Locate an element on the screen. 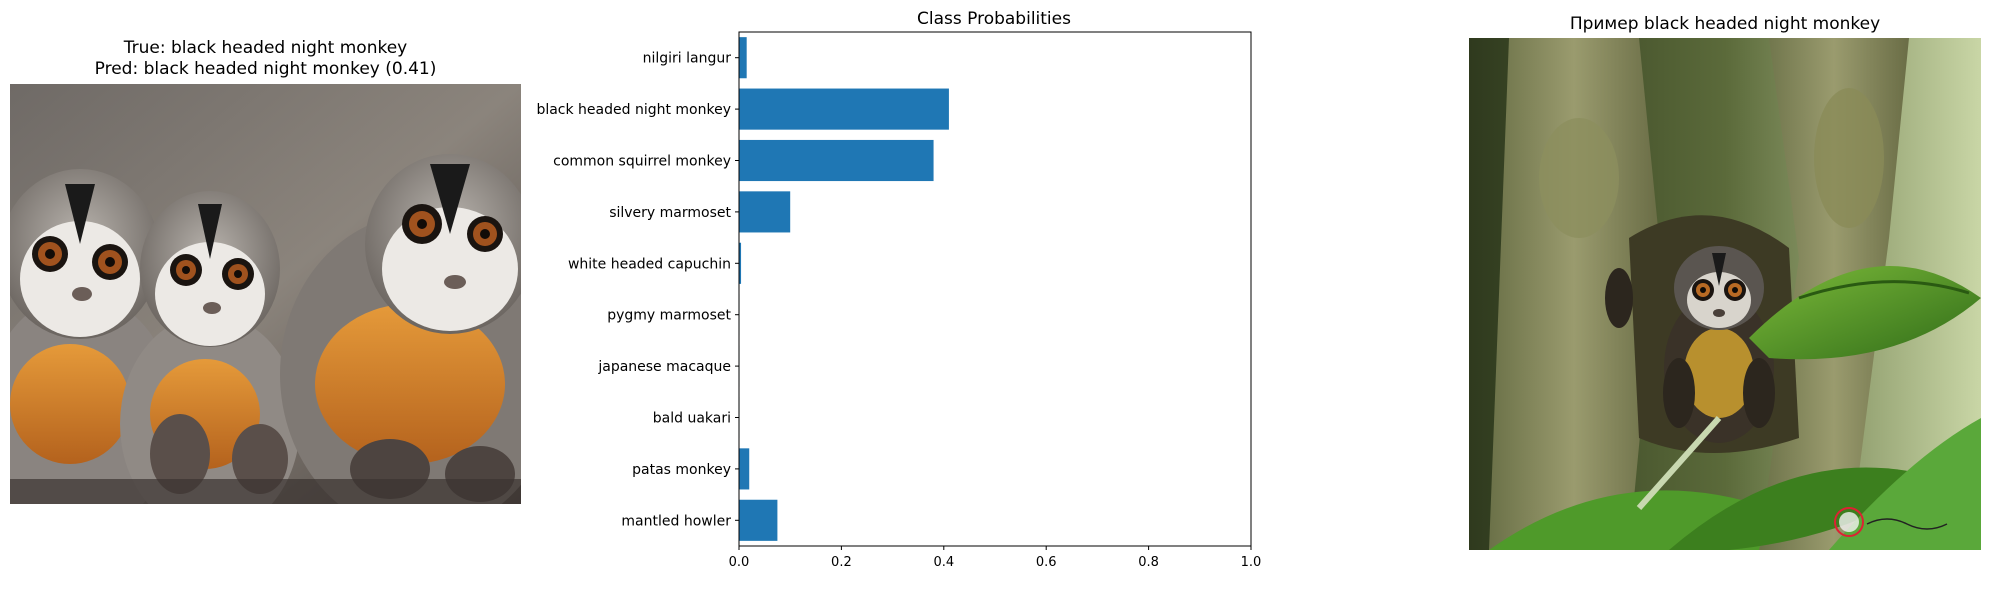  pred-label: Pred: black headed night monkey (0.41) is located at coordinates (265, 69).